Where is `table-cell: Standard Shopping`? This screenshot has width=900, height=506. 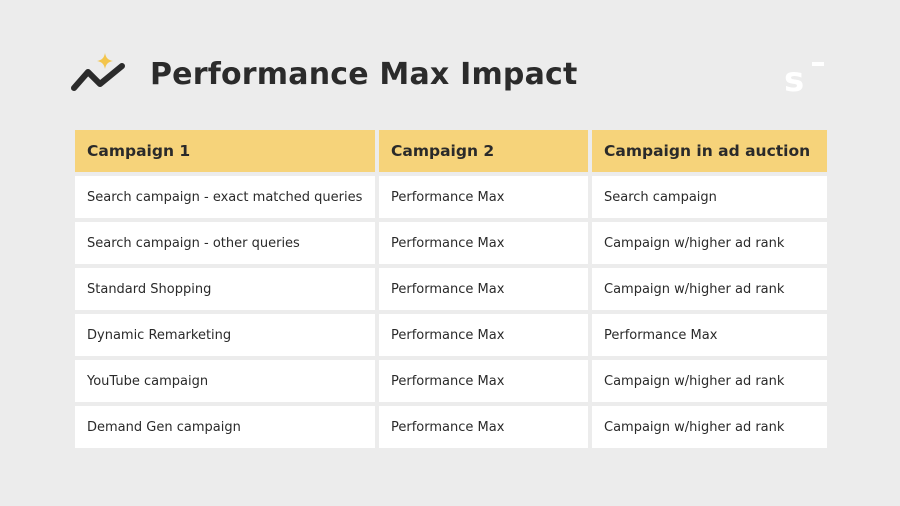 table-cell: Standard Shopping is located at coordinates (225, 289).